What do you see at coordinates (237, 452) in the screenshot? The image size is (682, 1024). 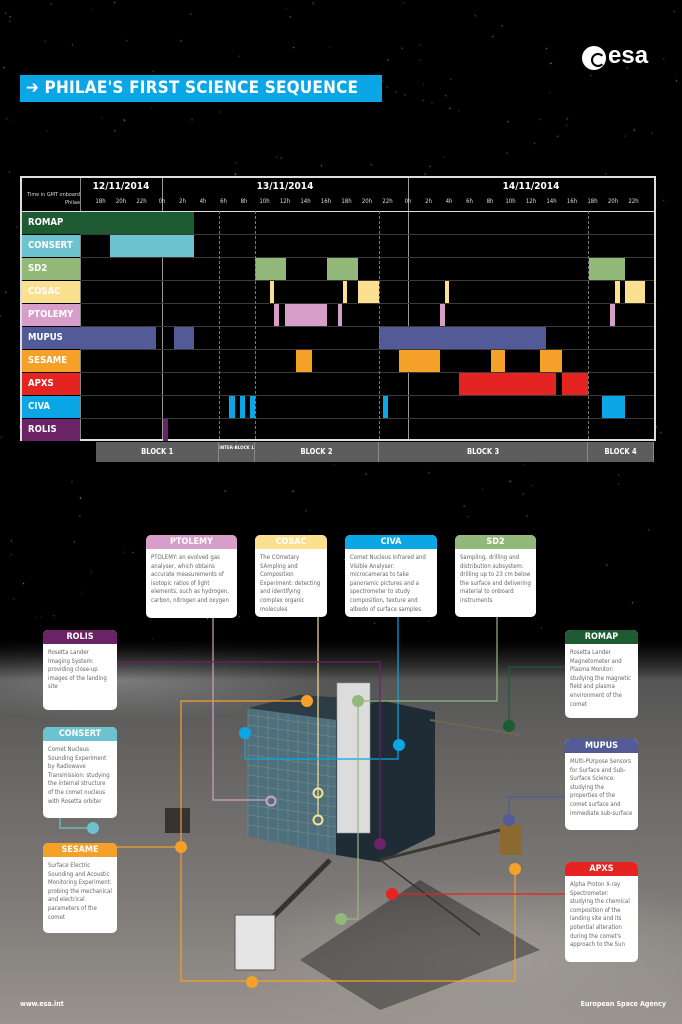 I see `block-2: INTER-BLOCK 1` at bounding box center [237, 452].